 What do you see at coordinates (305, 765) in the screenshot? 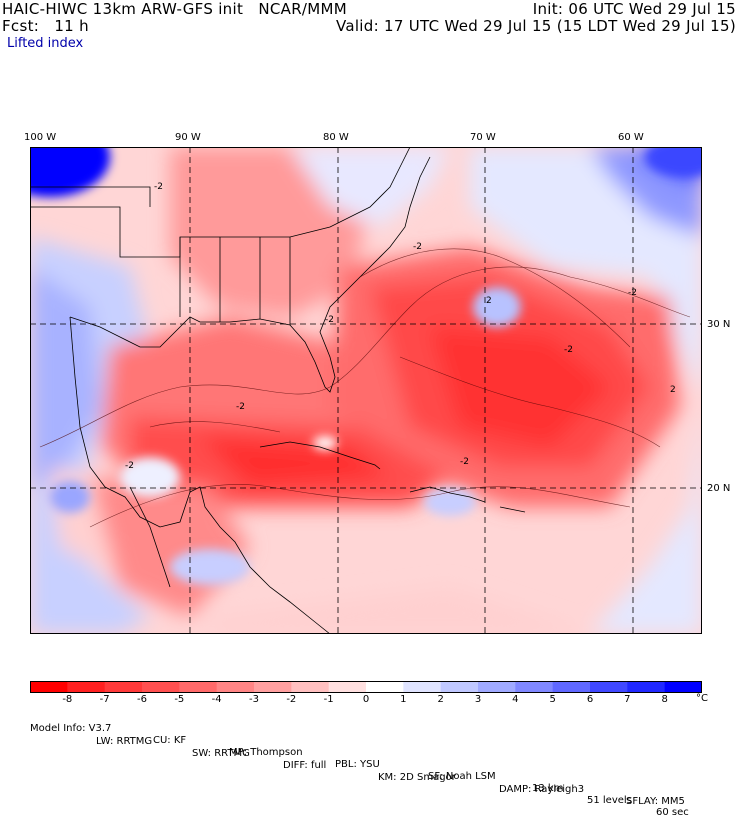
I see `model-info-diff: DIFF: full` at bounding box center [305, 765].